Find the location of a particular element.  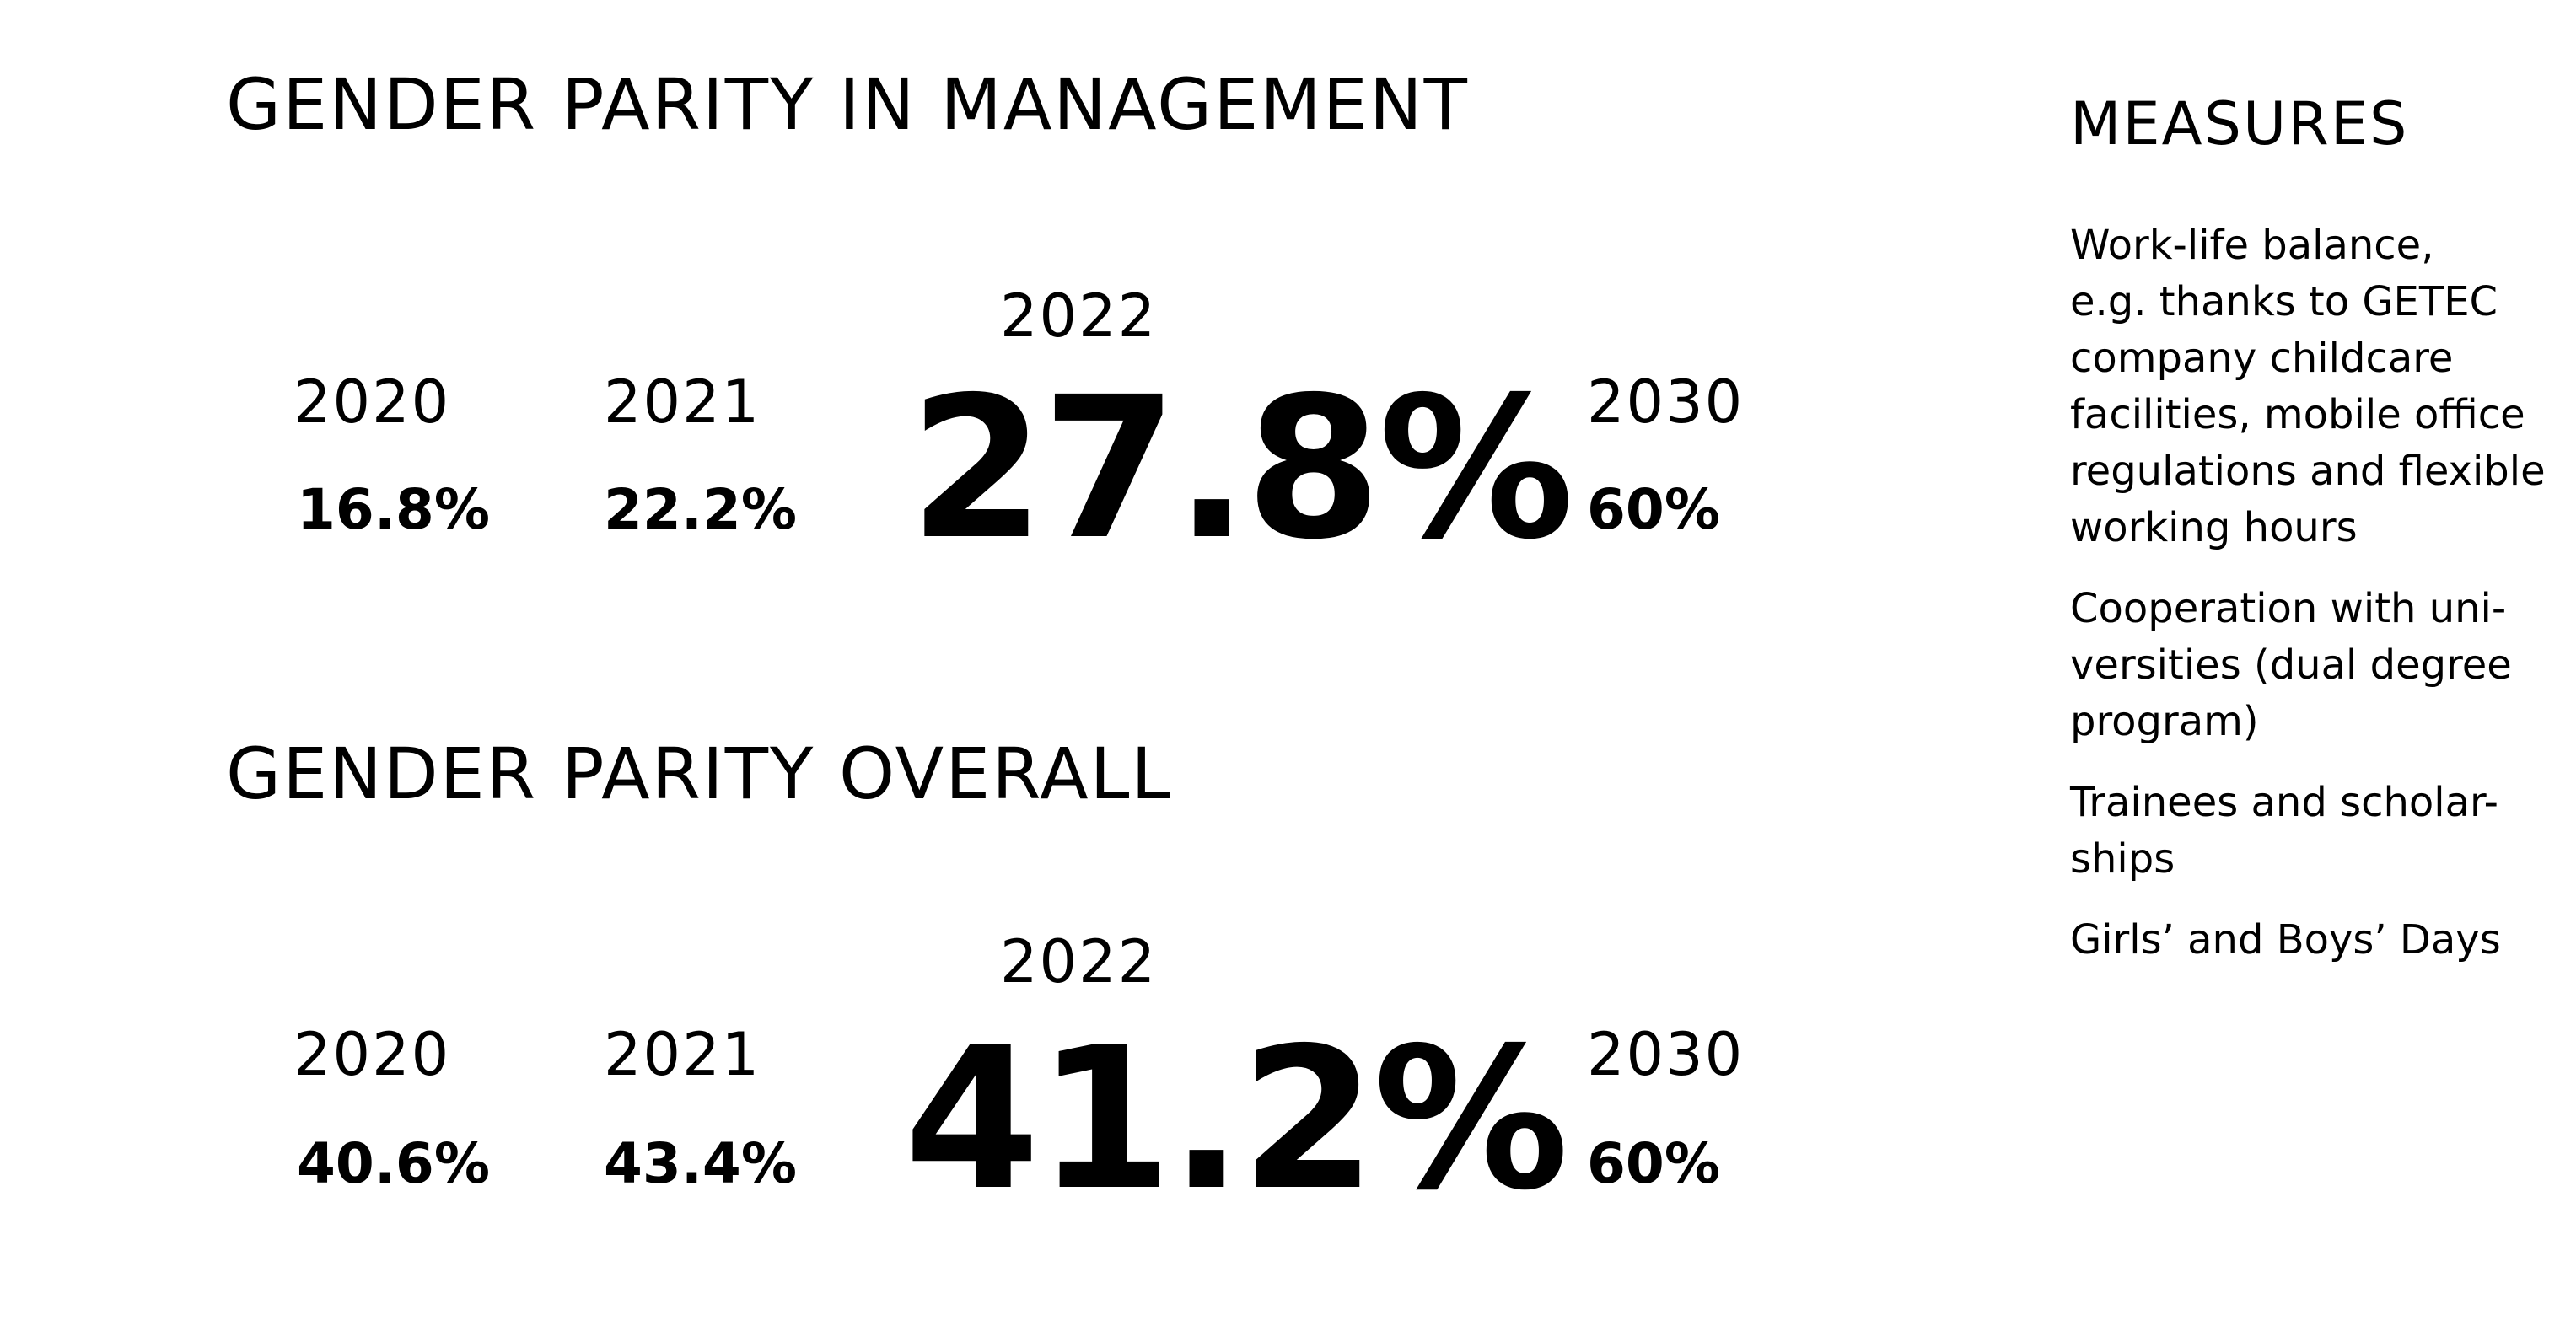

measure-item-girls-boys-days: Girls’ and Boys’ Days is located at coordinates (2285, 939).